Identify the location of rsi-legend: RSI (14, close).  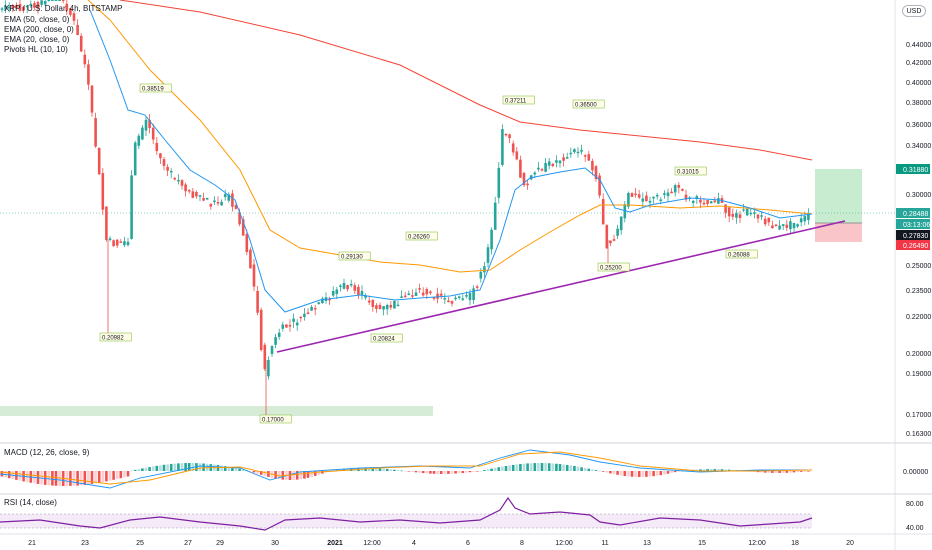
(30, 502).